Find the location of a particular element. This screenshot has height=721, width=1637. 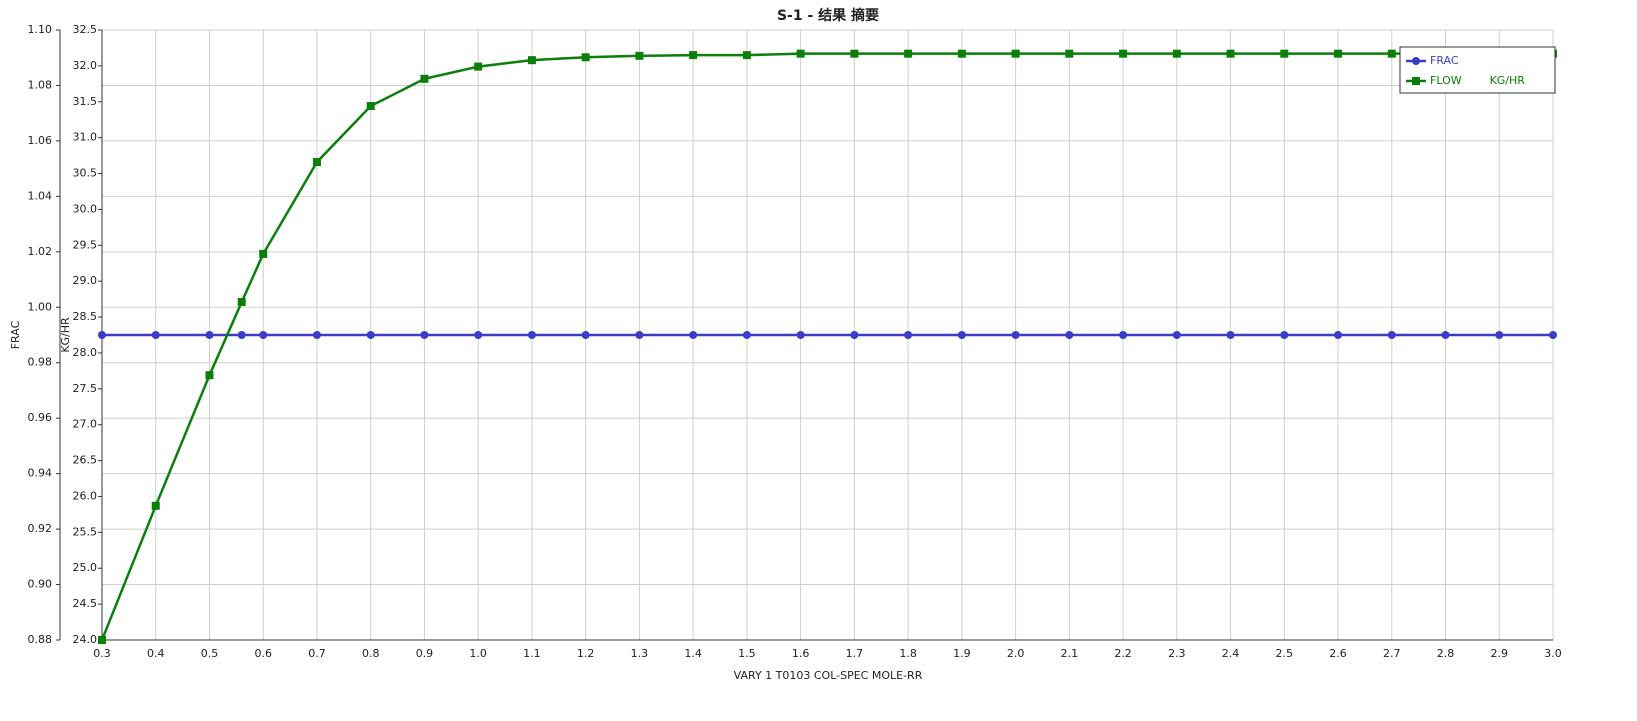

x-tick-label: 0.8 is located at coordinates (371, 653).